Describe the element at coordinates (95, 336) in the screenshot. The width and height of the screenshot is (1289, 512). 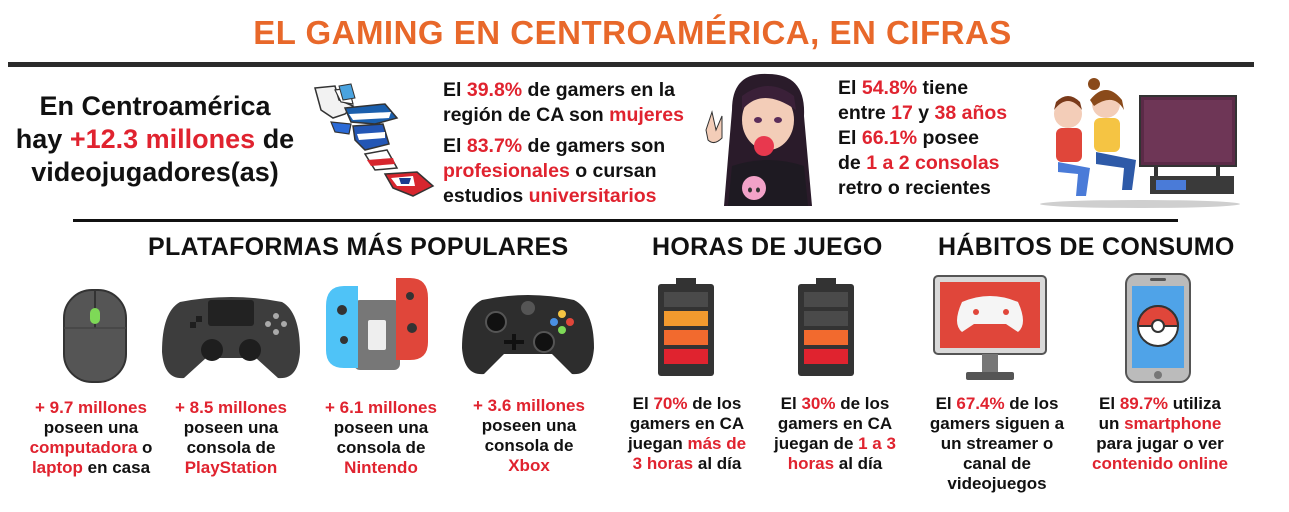
I see `mouse-icon` at that location.